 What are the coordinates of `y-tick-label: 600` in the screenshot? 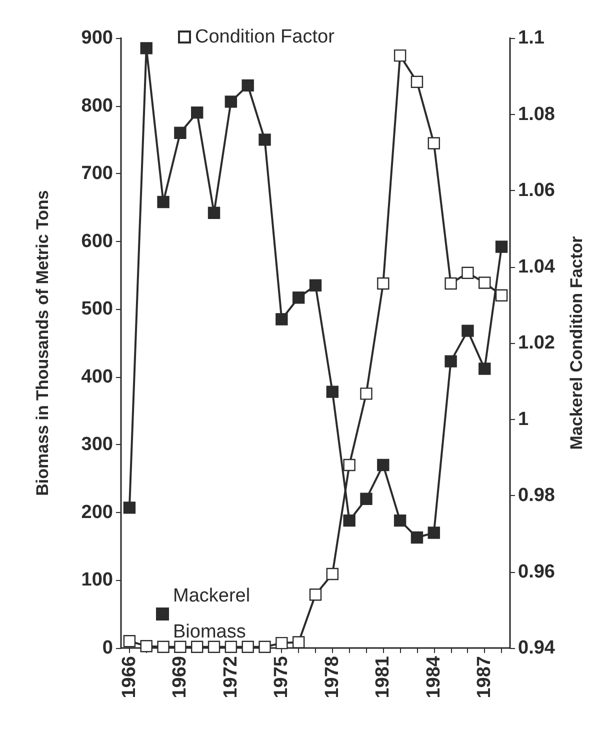 It's located at (97, 241).